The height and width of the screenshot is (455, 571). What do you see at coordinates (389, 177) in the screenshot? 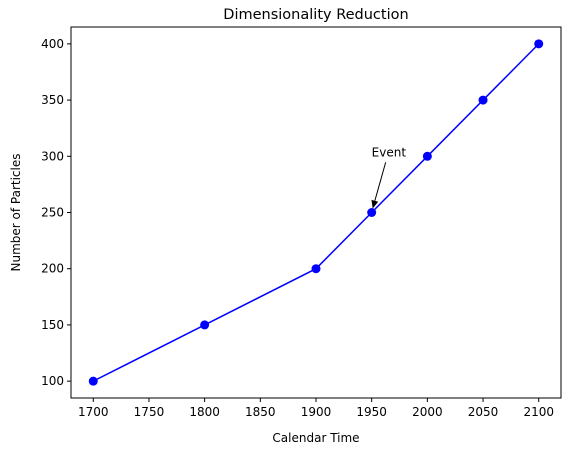
I see `annotation: Event` at bounding box center [389, 177].